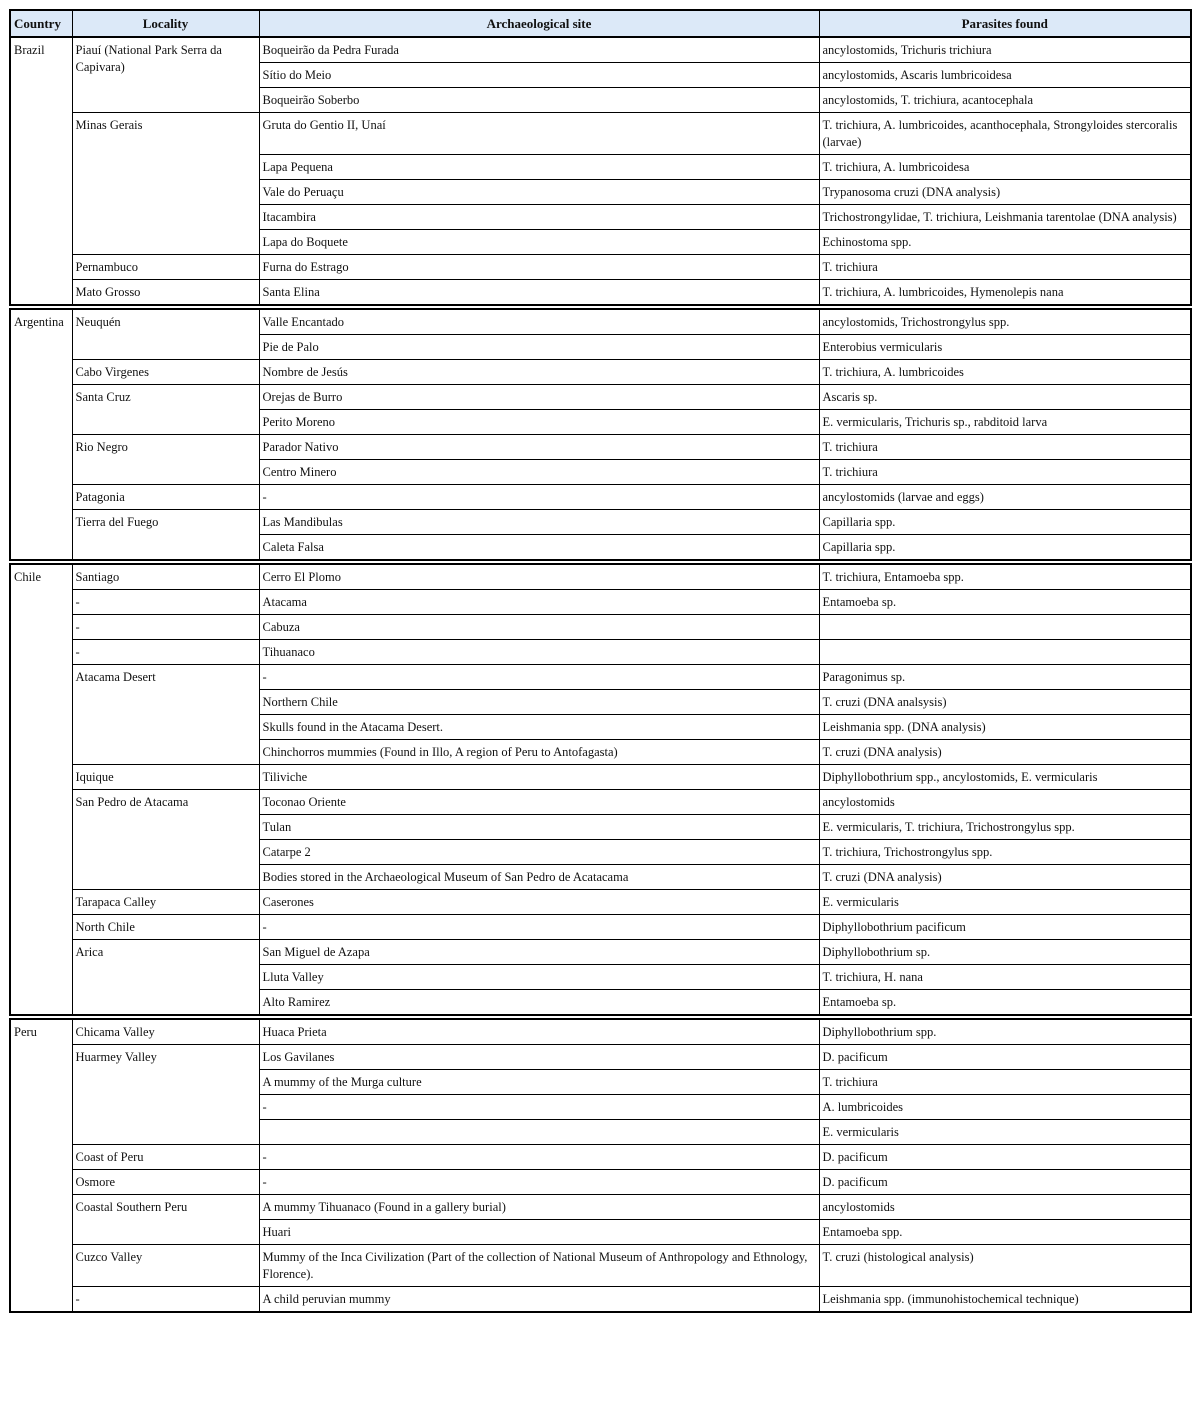 Image resolution: width=1200 pixels, height=1404 pixels. Describe the element at coordinates (165, 536) in the screenshot. I see `locality-cell: Tierra del Fuego` at that location.